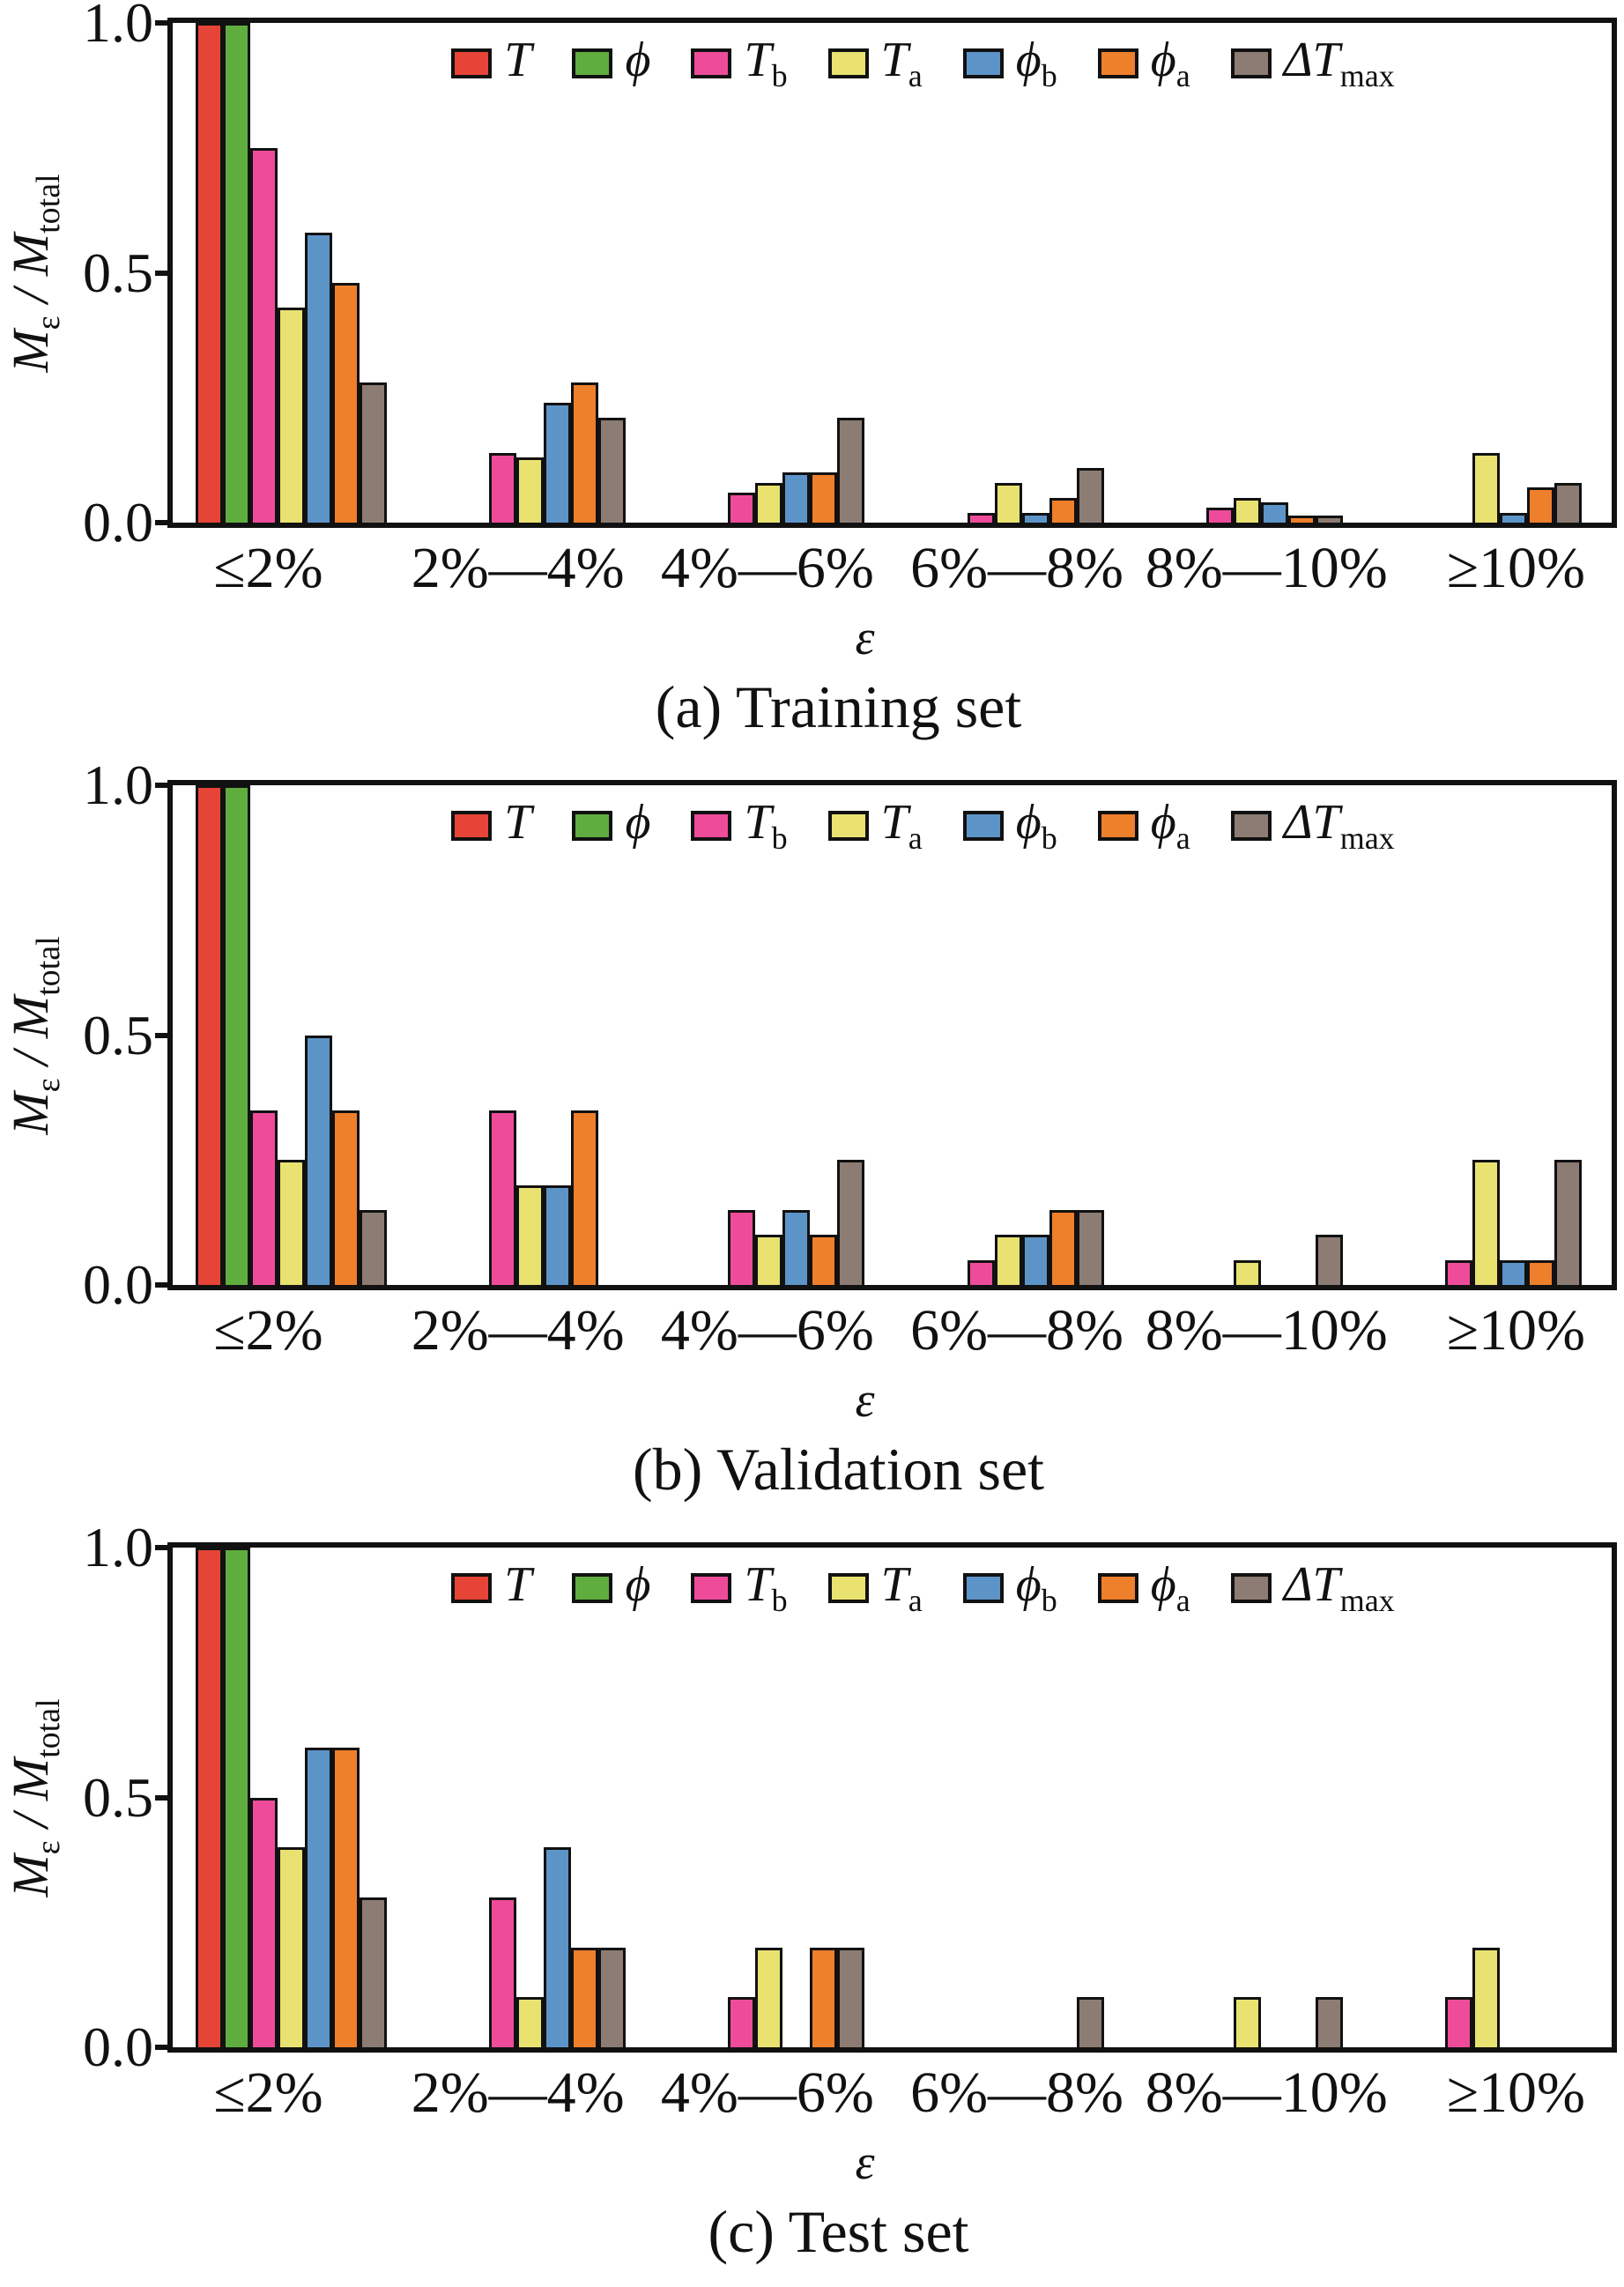 The height and width of the screenshot is (2287, 1624). Describe the element at coordinates (518, 2093) in the screenshot. I see `x-tick-label: 2%—4%` at that location.